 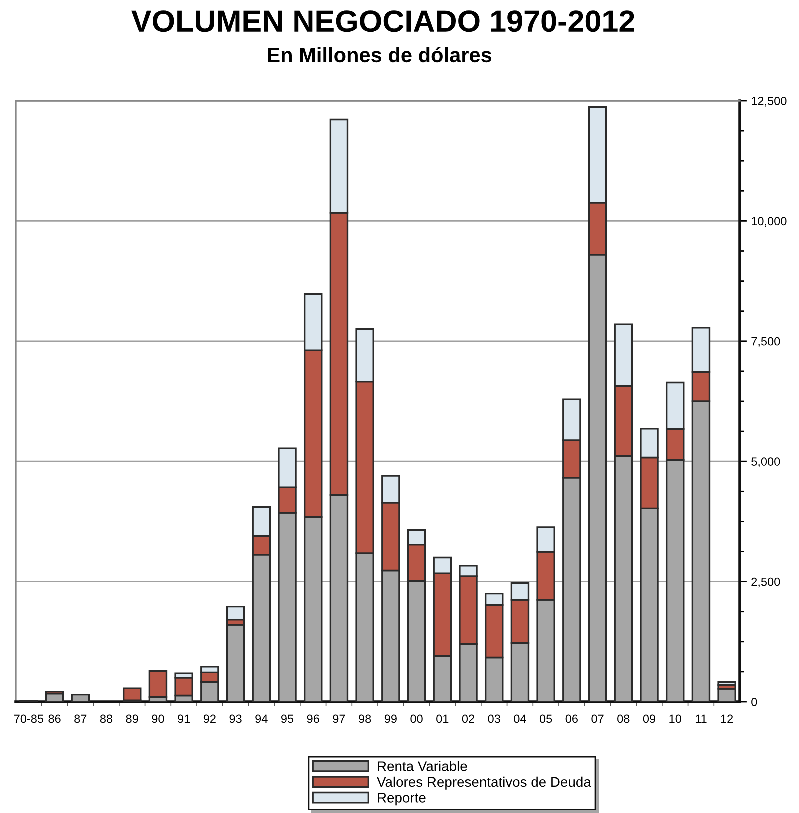 What do you see at coordinates (339, 719) in the screenshot?
I see `x-tick-label: 97` at bounding box center [339, 719].